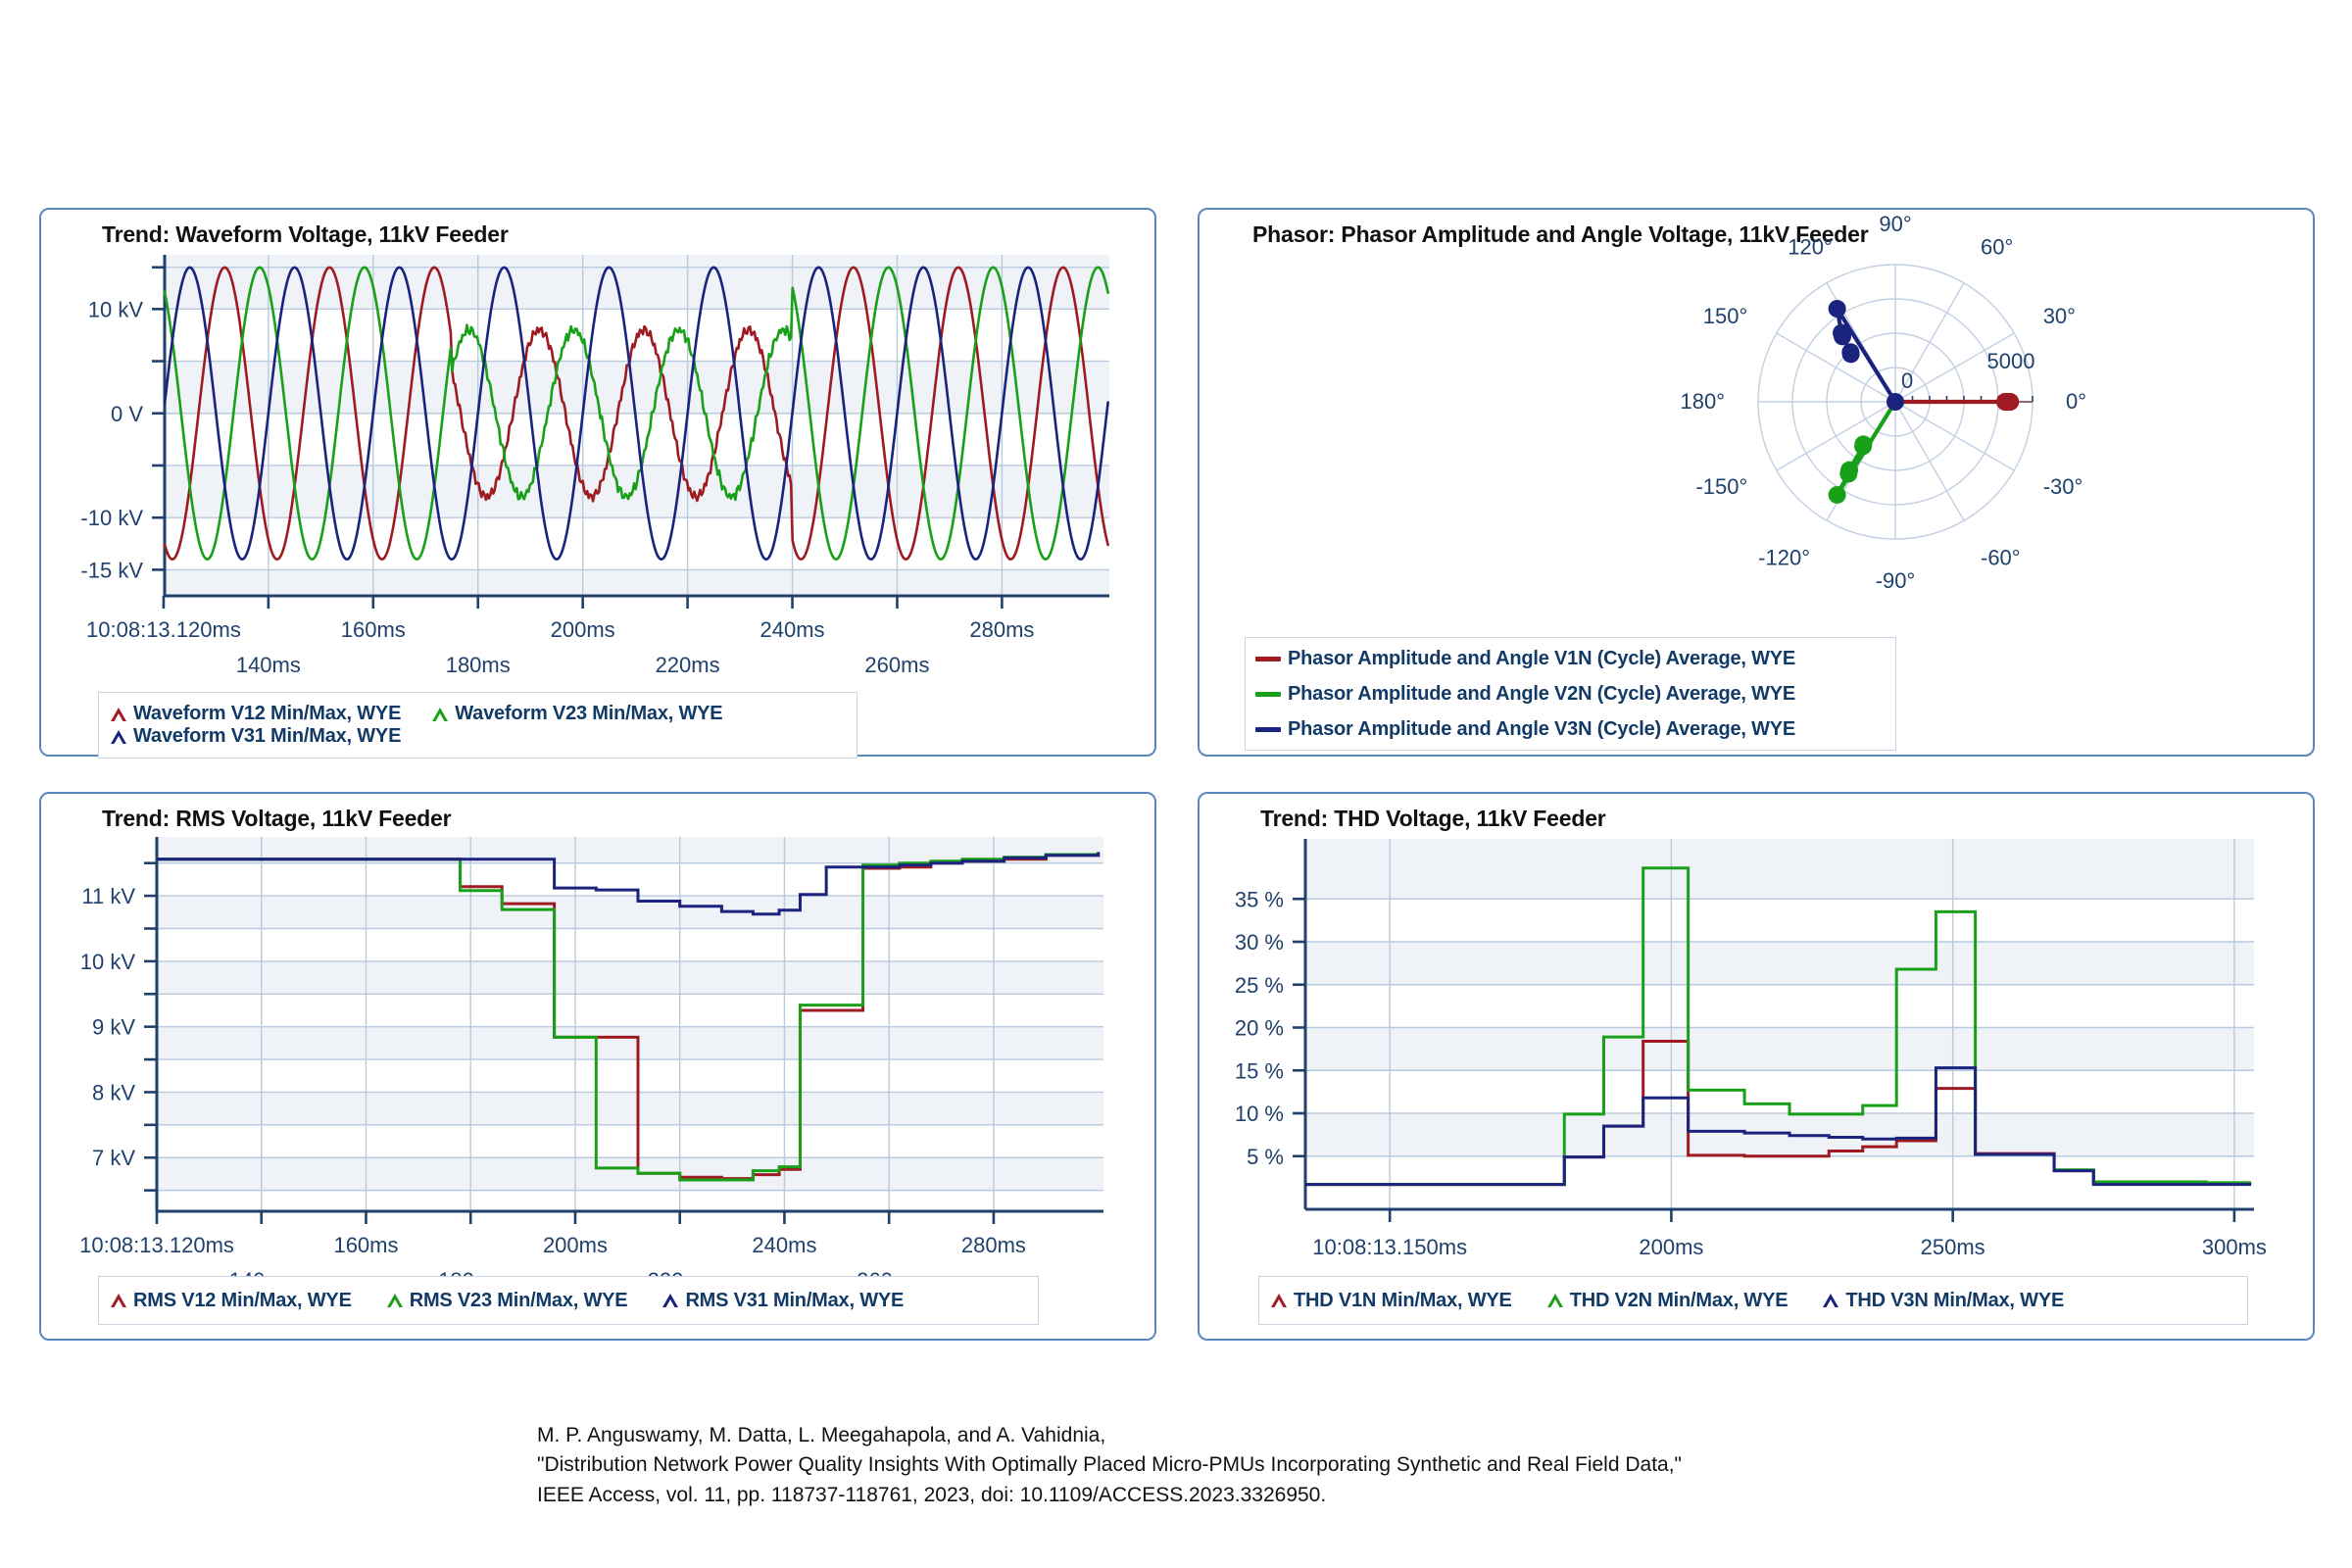  What do you see at coordinates (1389, 1247) in the screenshot?
I see `svg-text: 10:08:13.150ms` at bounding box center [1389, 1247].